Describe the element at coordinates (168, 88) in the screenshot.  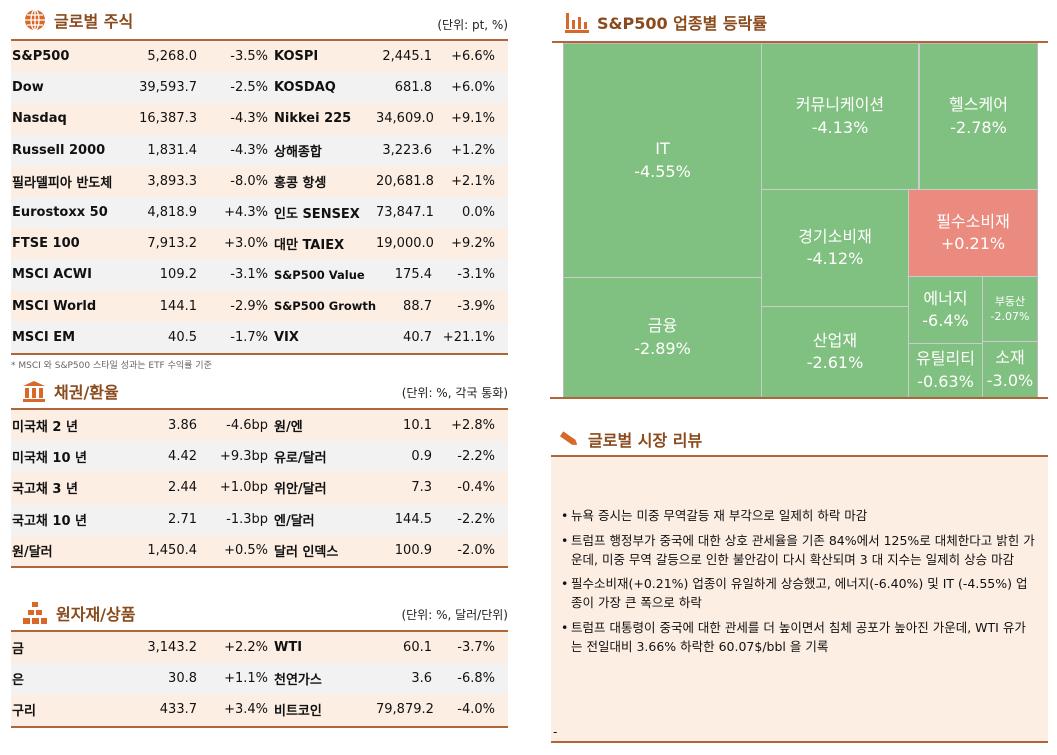
I see `item-value: 39,593.7` at that location.